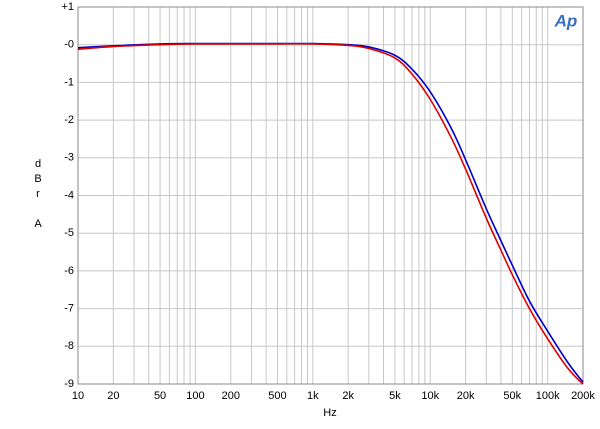  Describe the element at coordinates (313, 396) in the screenshot. I see `x-tick-label: 1k` at that location.